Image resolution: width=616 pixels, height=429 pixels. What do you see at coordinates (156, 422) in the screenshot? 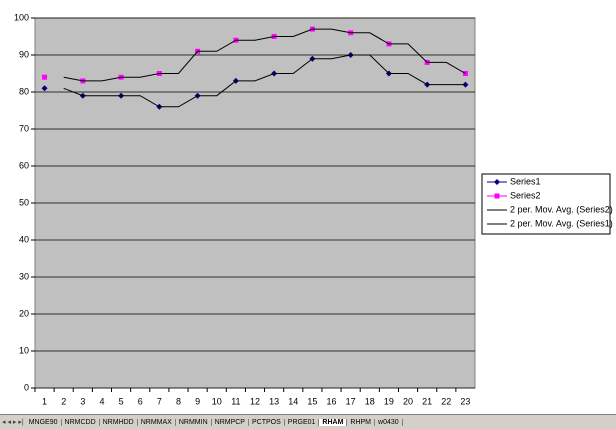
I see `sheet-tab: NRMMAX` at bounding box center [156, 422].